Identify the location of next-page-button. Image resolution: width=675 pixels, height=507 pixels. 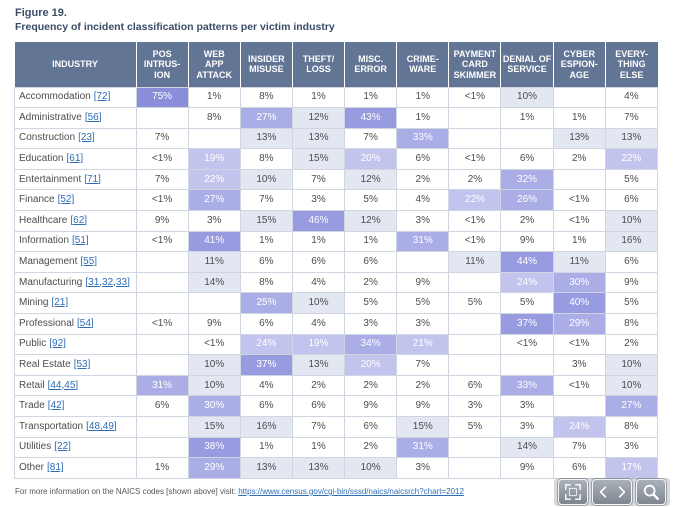
(621, 492).